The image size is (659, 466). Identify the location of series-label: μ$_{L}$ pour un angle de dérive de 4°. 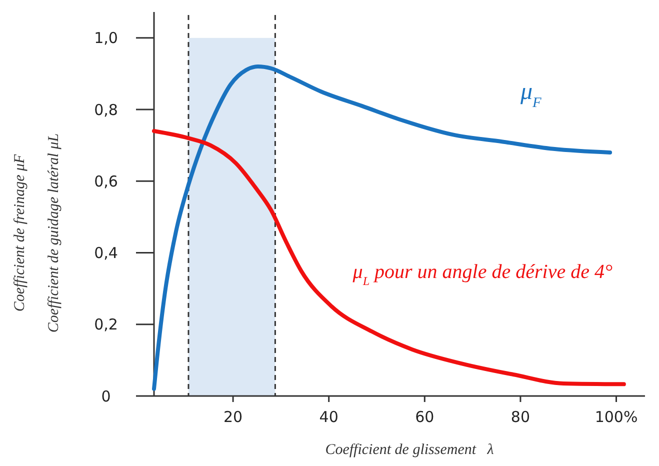
(482, 274).